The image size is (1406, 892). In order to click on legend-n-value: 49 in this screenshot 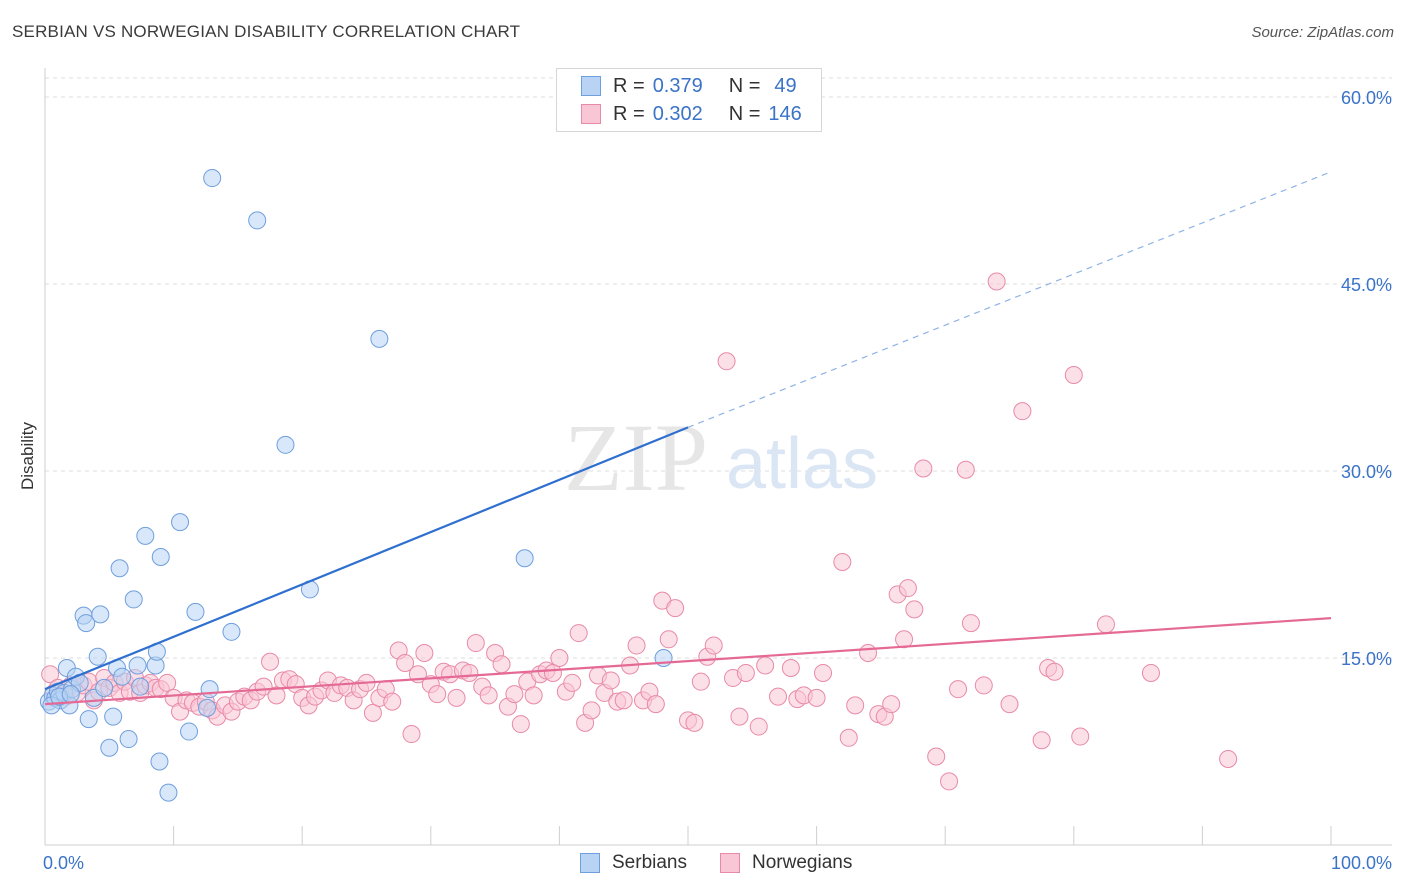, I will do `click(785, 85)`.